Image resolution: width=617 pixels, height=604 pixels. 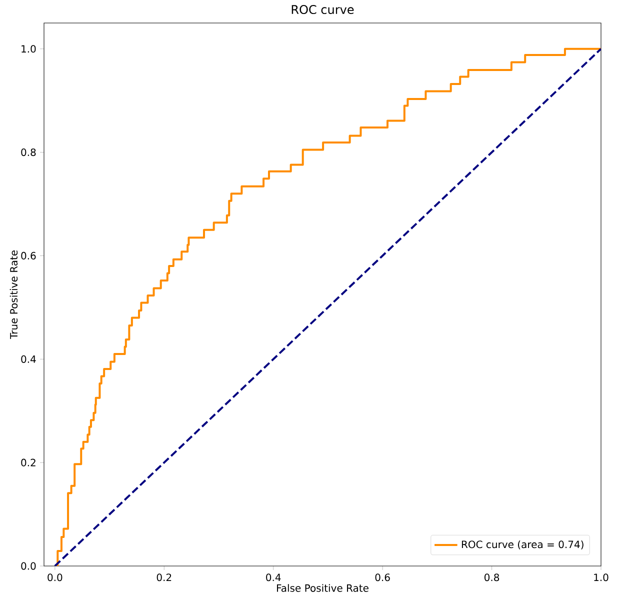 What do you see at coordinates (601, 578) in the screenshot?
I see `x-tick-label: 1.0` at bounding box center [601, 578].